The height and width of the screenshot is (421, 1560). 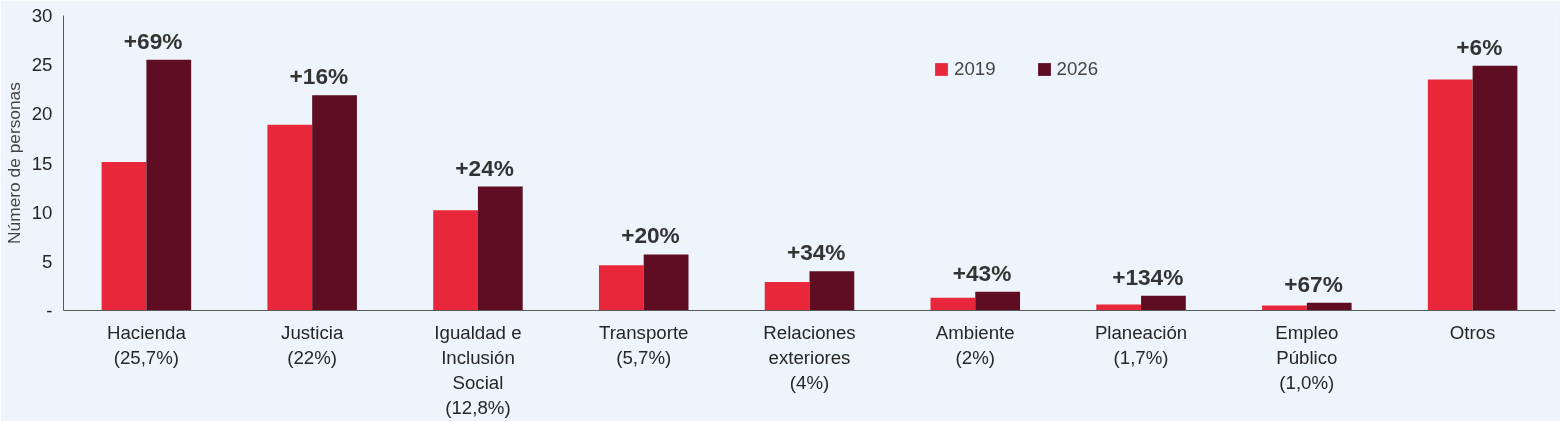 What do you see at coordinates (650, 235) in the screenshot?
I see `annotation: +20%` at bounding box center [650, 235].